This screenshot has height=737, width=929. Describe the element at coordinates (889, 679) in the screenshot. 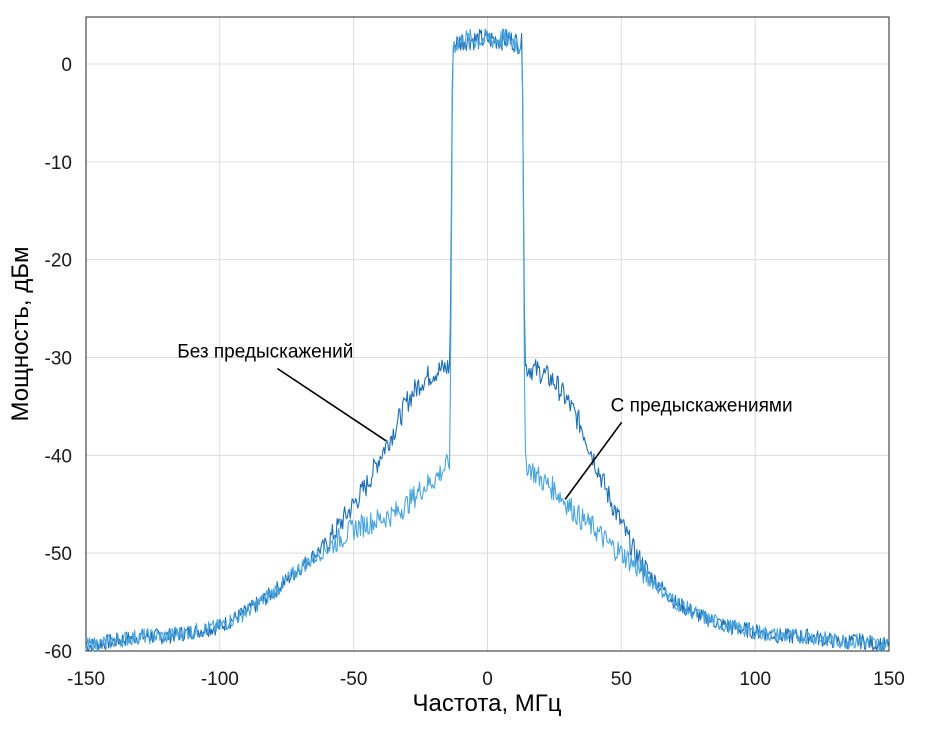

I see `x-tick-label: 150` at that location.